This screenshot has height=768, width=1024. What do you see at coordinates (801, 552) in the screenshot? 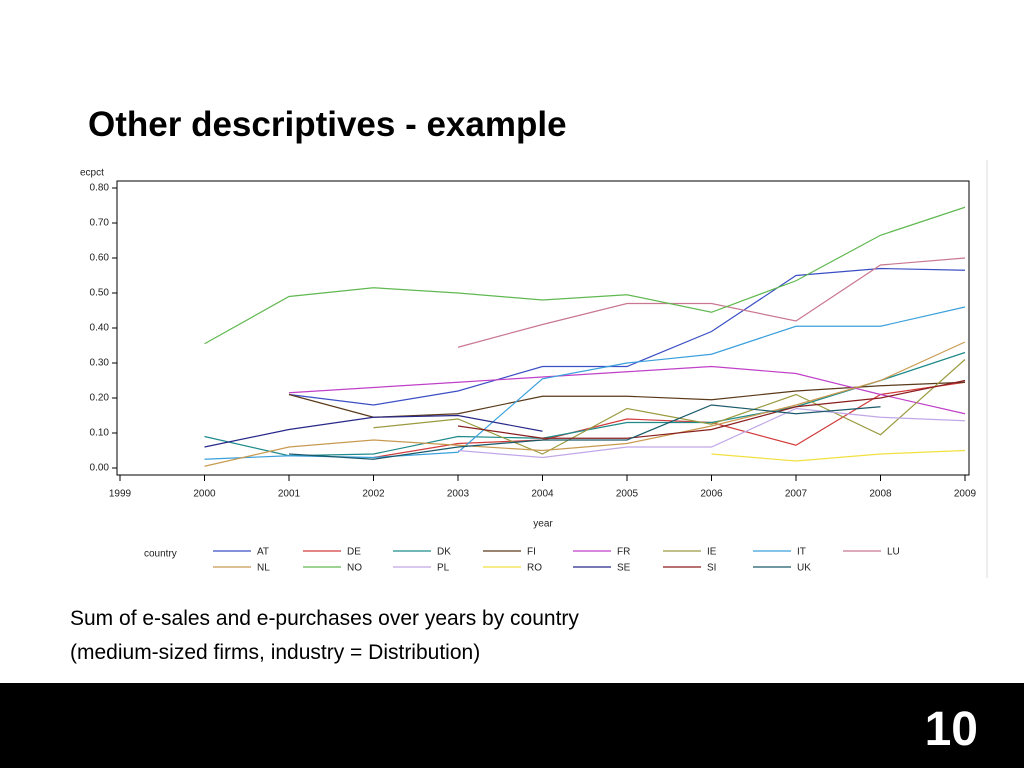
I see `legend-label: IT` at bounding box center [801, 552].